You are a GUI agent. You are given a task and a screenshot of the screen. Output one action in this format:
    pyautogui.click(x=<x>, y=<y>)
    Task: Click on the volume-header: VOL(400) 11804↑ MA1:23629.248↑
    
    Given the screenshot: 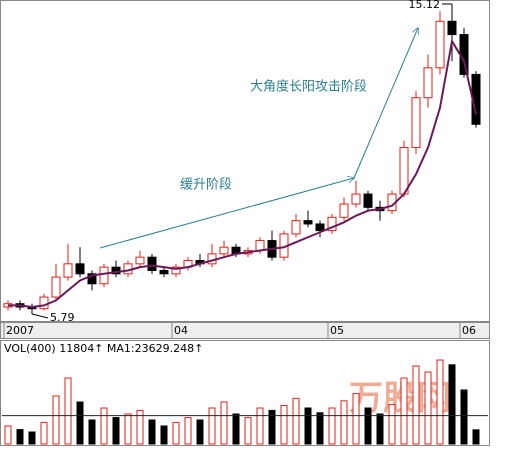 What is the action you would take?
    pyautogui.click(x=103, y=348)
    